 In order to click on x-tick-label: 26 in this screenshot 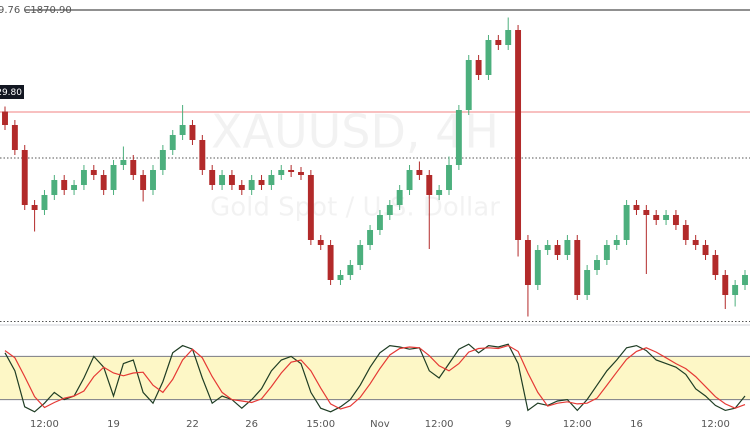, I will do `click(251, 424)`.